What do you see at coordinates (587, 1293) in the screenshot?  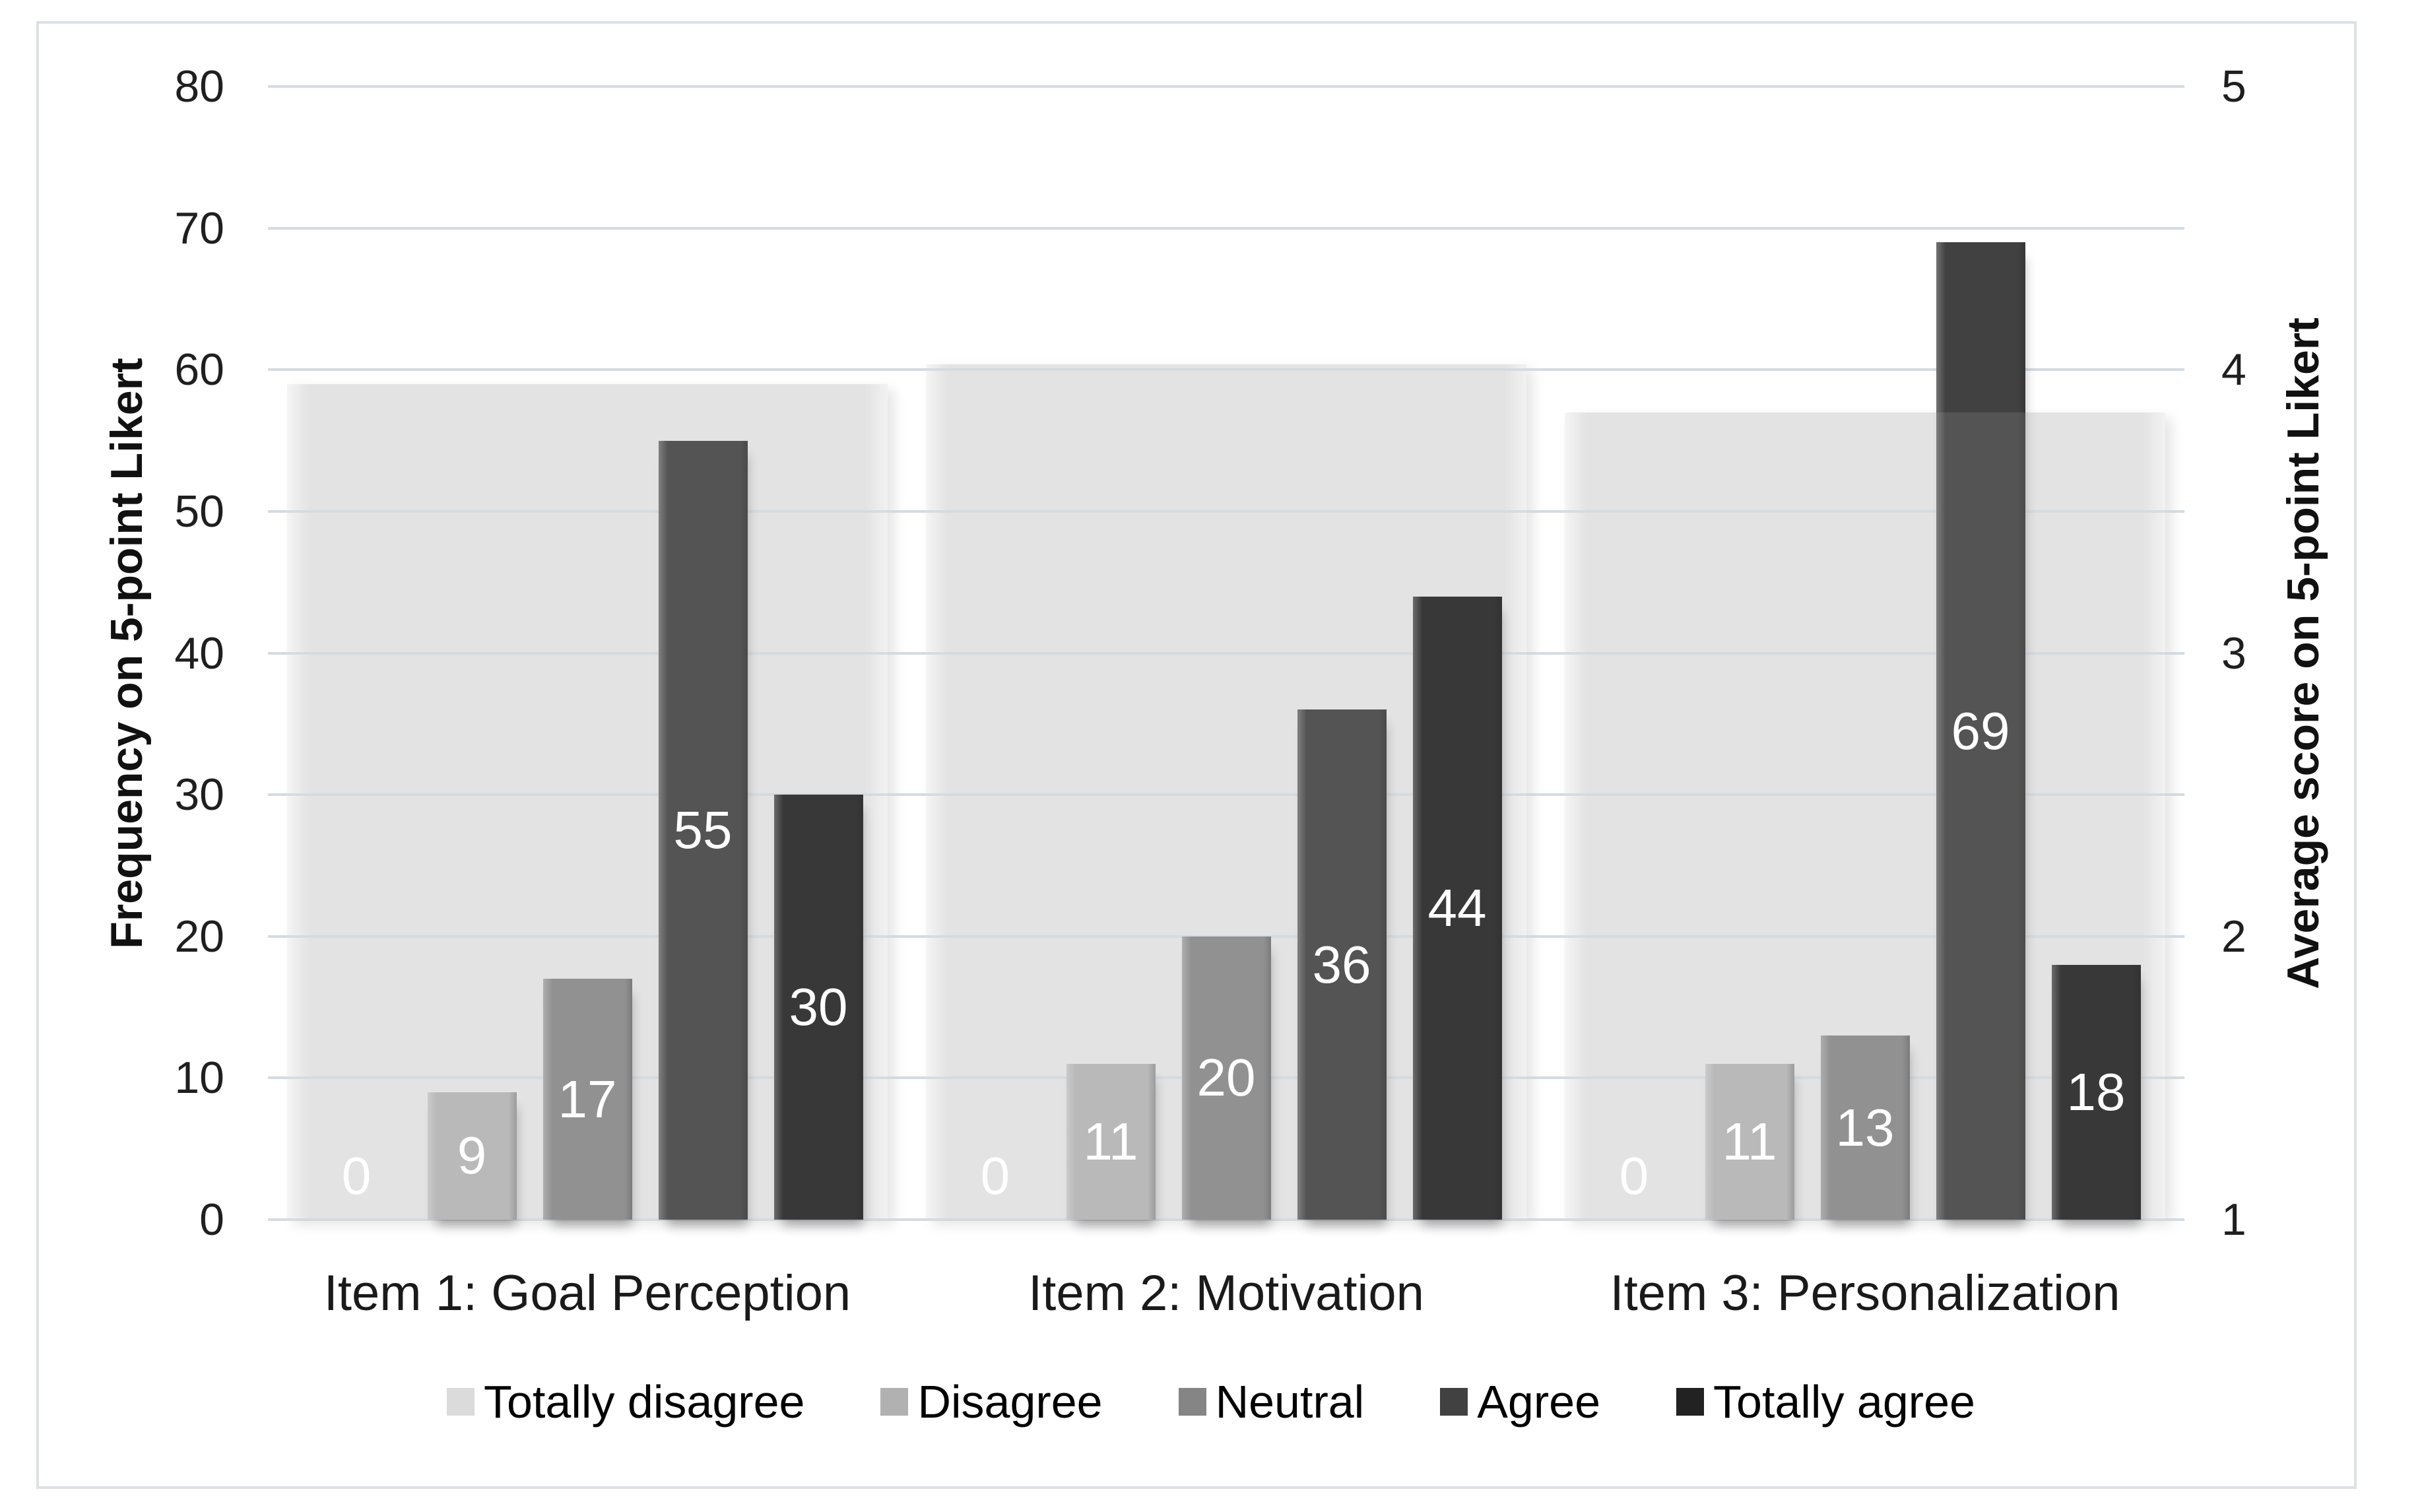 I see `category-label: Item 1: Goal Perception` at bounding box center [587, 1293].